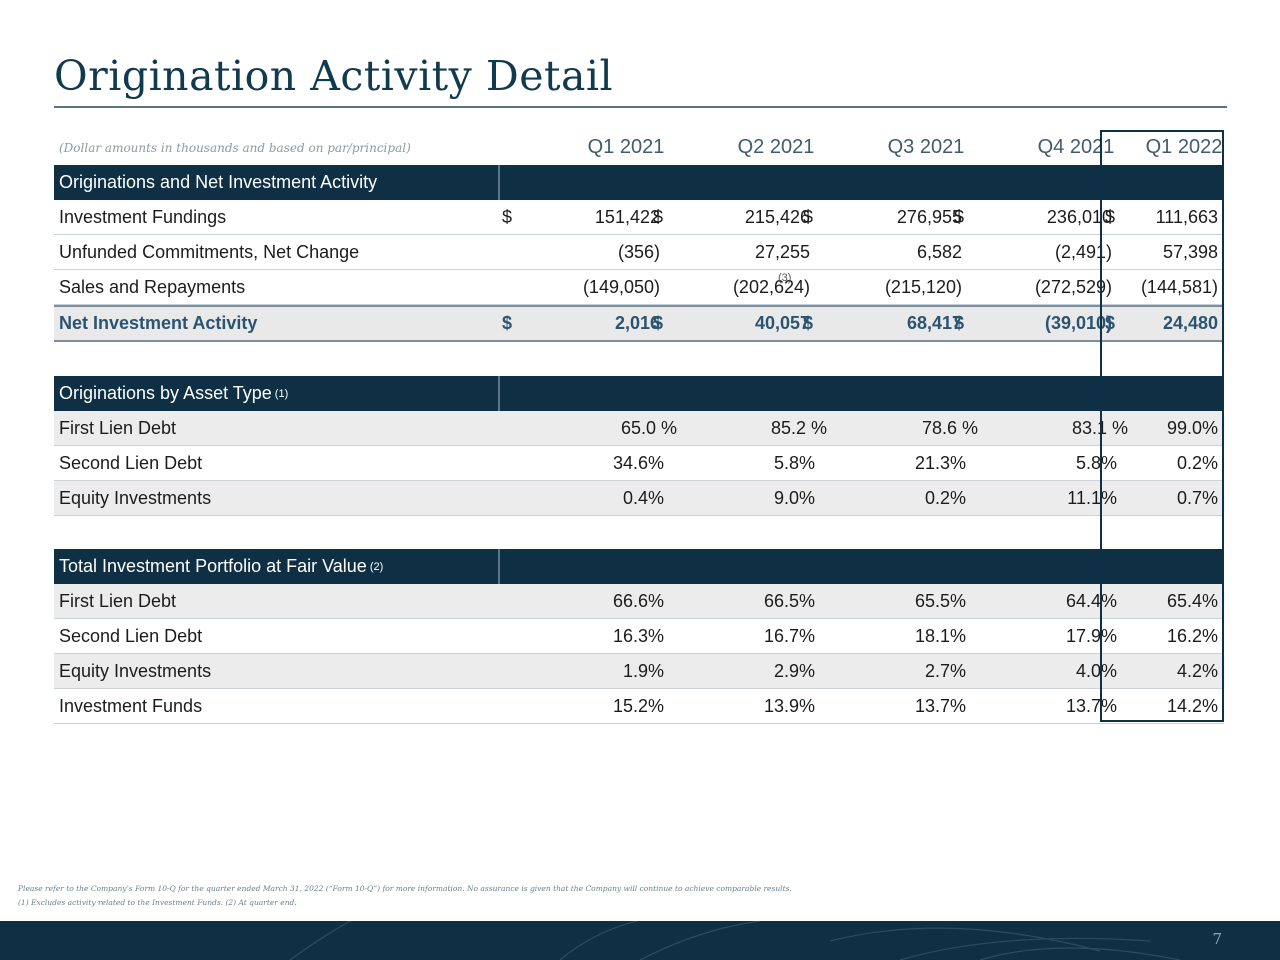 The width and height of the screenshot is (1280, 960). What do you see at coordinates (789, 705) in the screenshot?
I see `cell-value: 13.9%` at bounding box center [789, 705].